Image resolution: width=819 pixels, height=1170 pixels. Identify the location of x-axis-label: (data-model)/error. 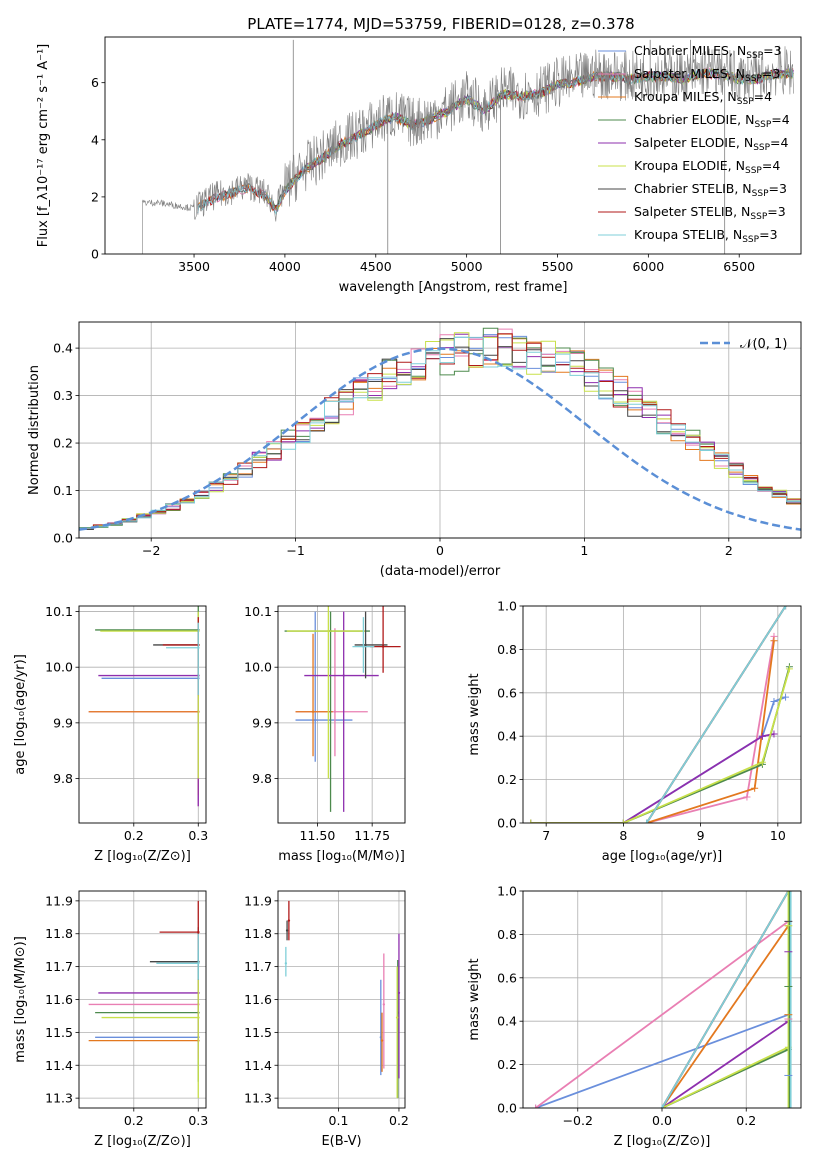
(440, 571).